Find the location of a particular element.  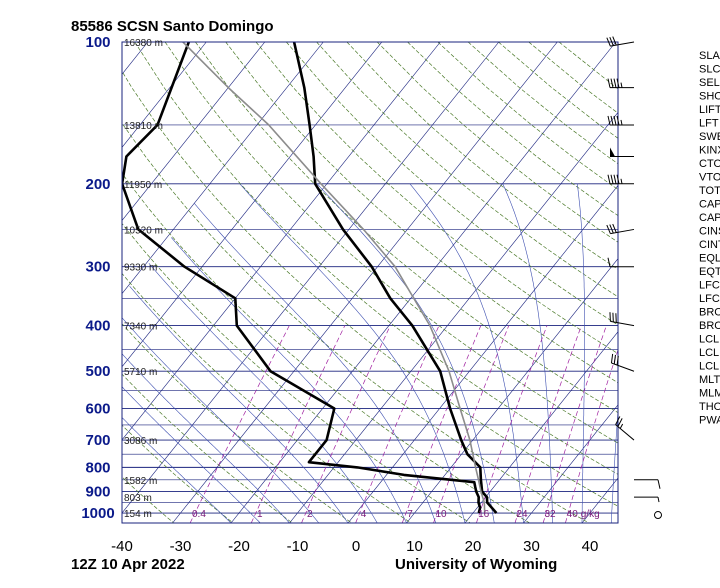

pressure-tick-label: 700 is located at coordinates (97, 440).